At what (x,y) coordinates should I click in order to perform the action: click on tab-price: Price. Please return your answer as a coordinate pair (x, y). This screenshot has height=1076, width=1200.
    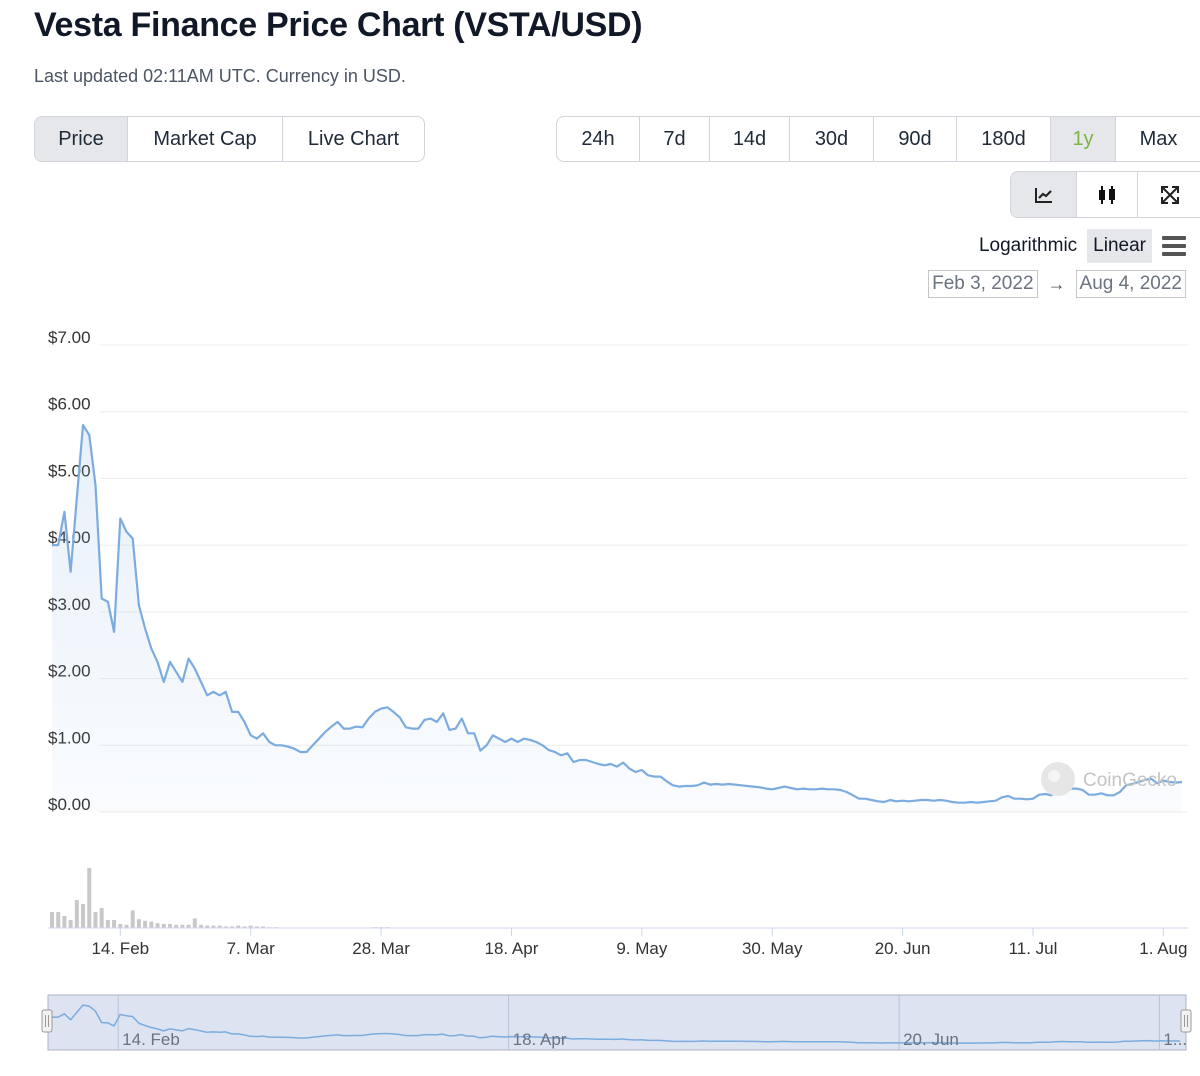
    Looking at the image, I should click on (81, 139).